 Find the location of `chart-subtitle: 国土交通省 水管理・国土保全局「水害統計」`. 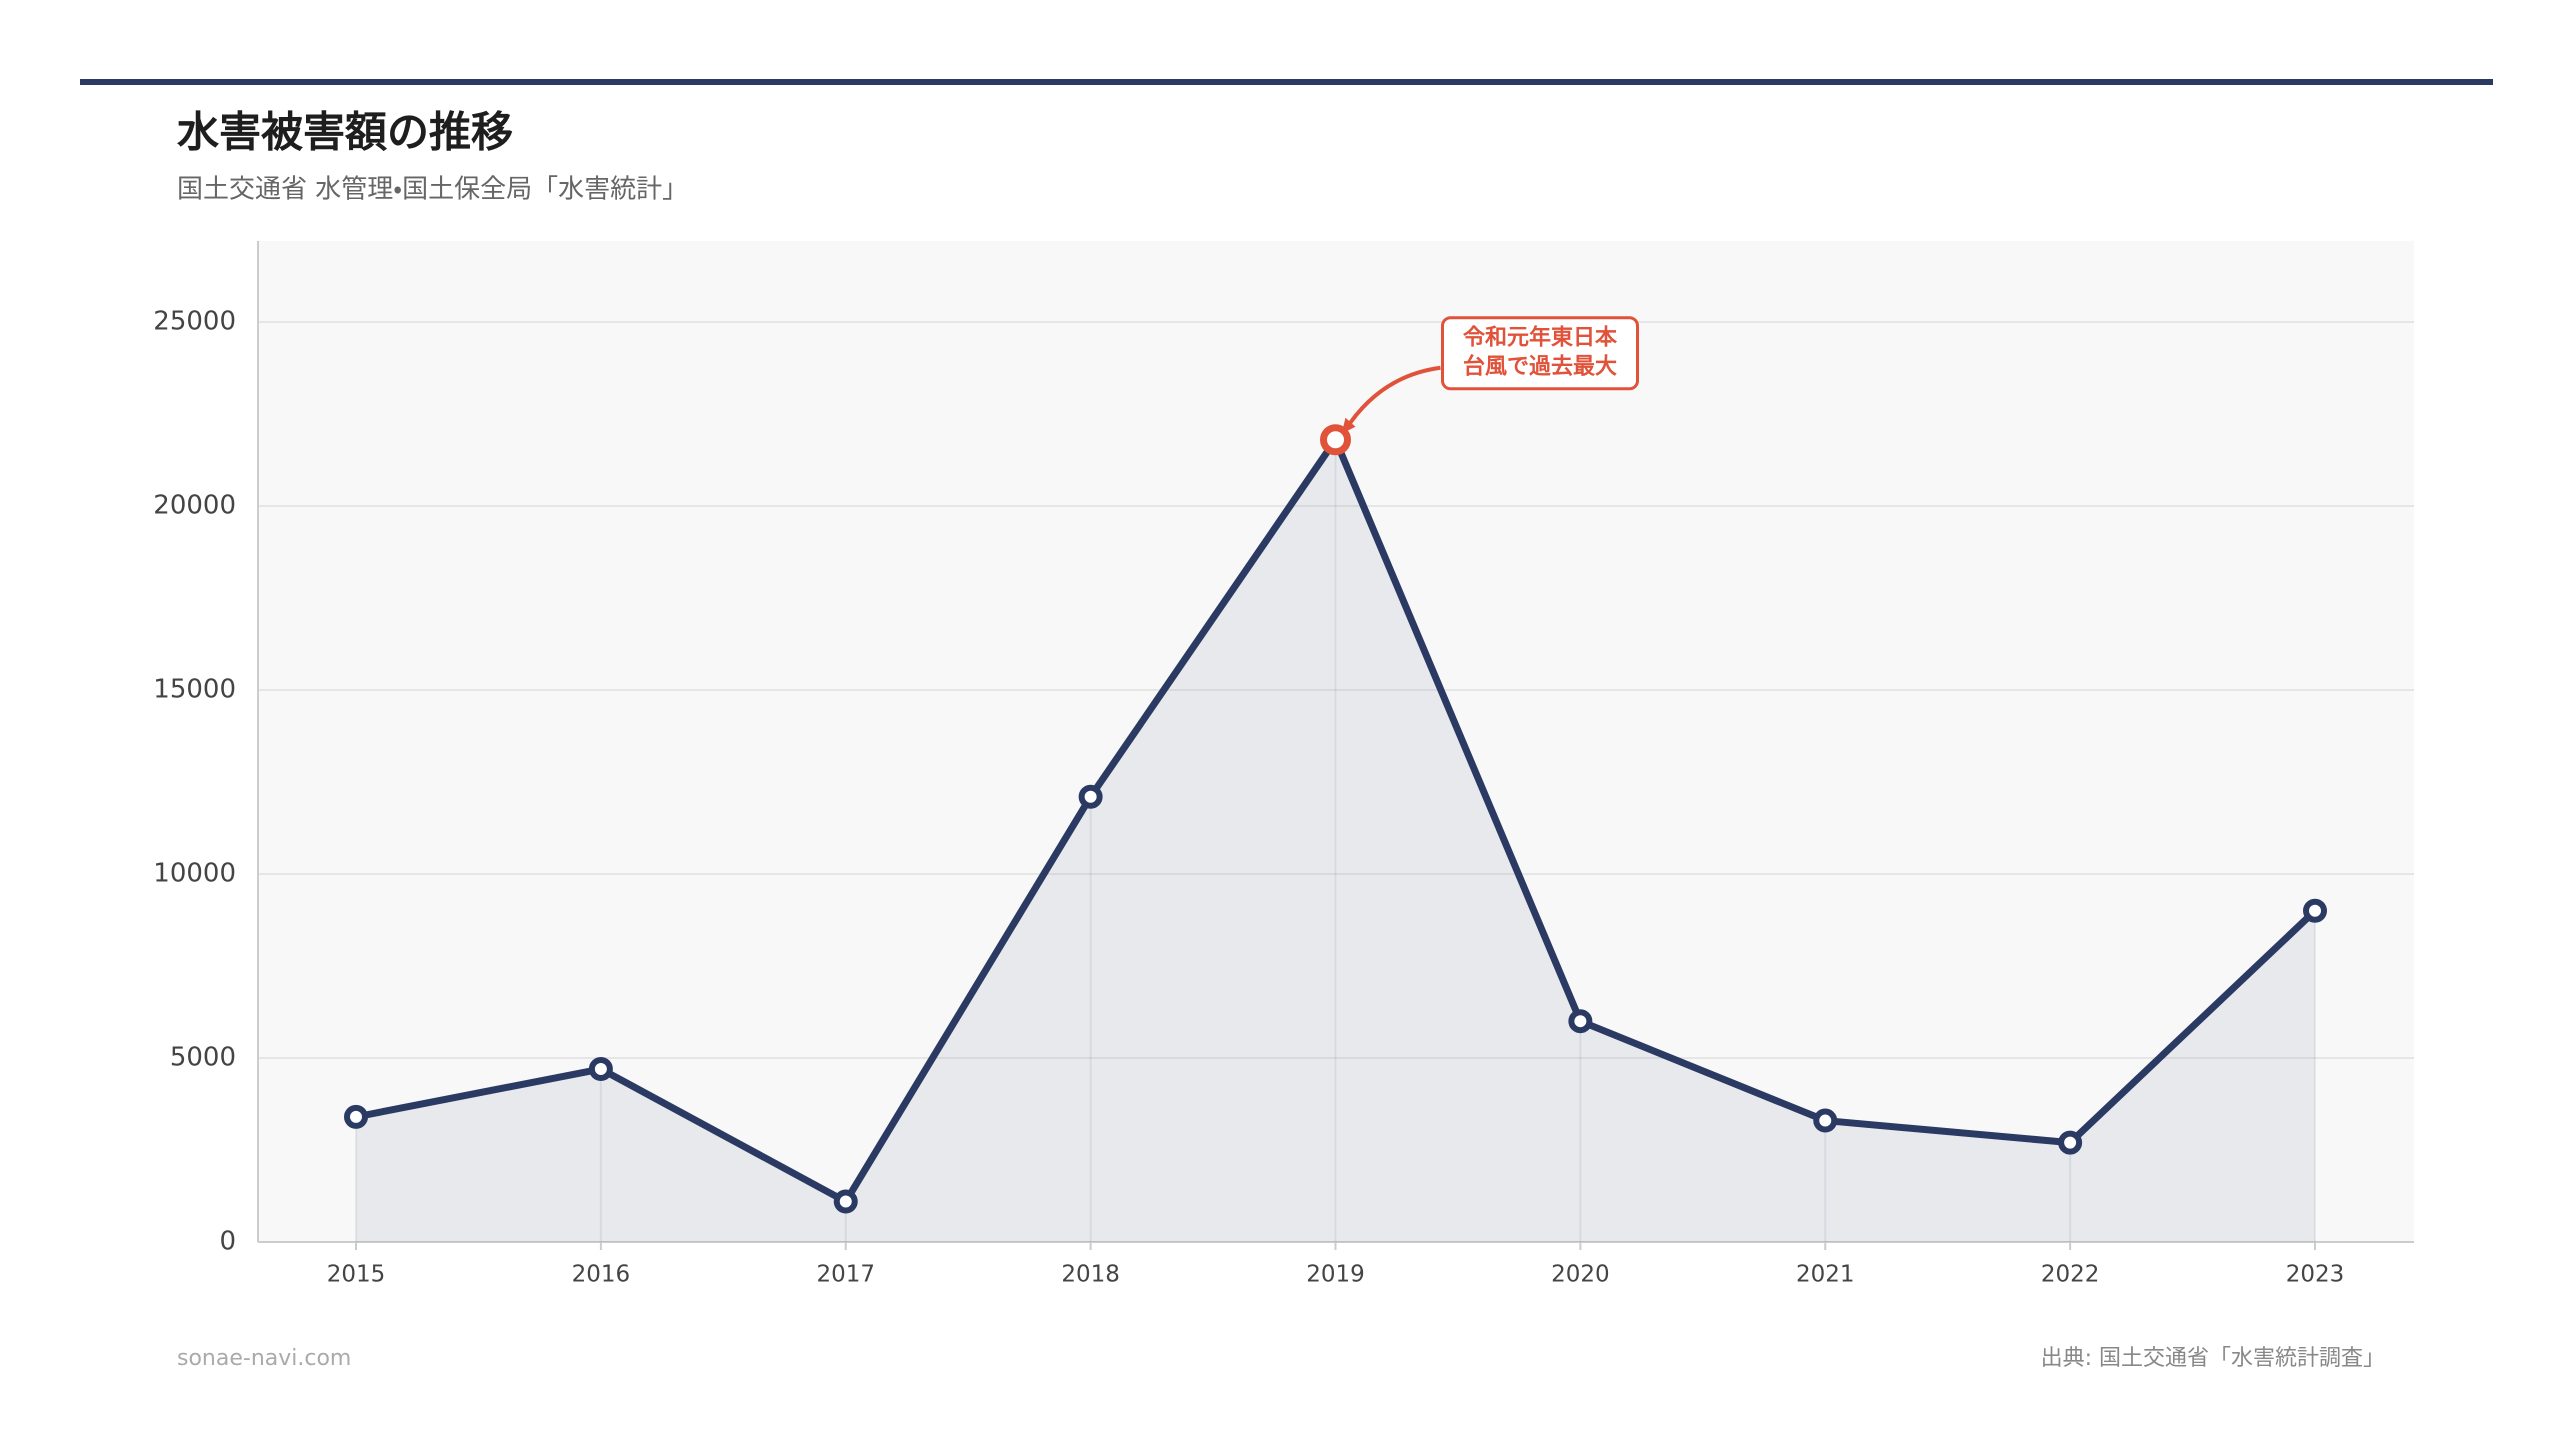

chart-subtitle: 国土交通省 水管理・国土保全局「水害統計」 is located at coordinates (432, 190).